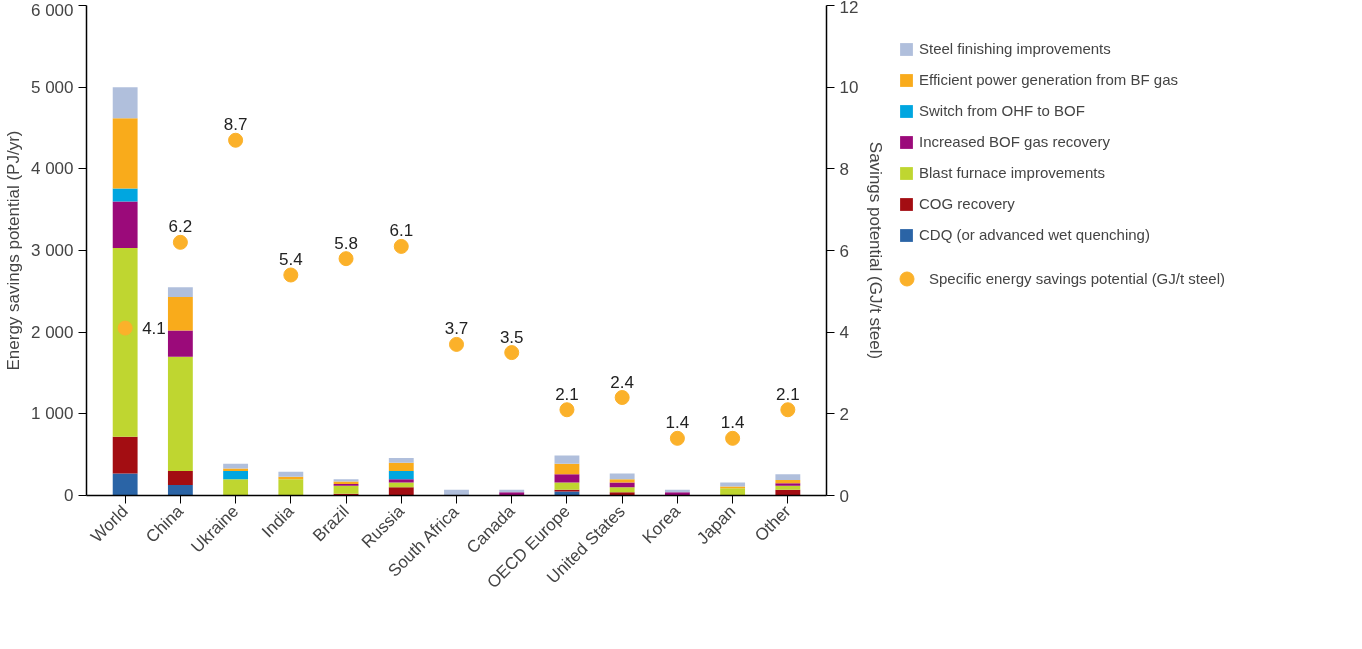 This screenshot has height=649, width=1362. Describe the element at coordinates (876, 250) in the screenshot. I see `y2-axis-title: Savings potential (GJ/t steel)` at that location.